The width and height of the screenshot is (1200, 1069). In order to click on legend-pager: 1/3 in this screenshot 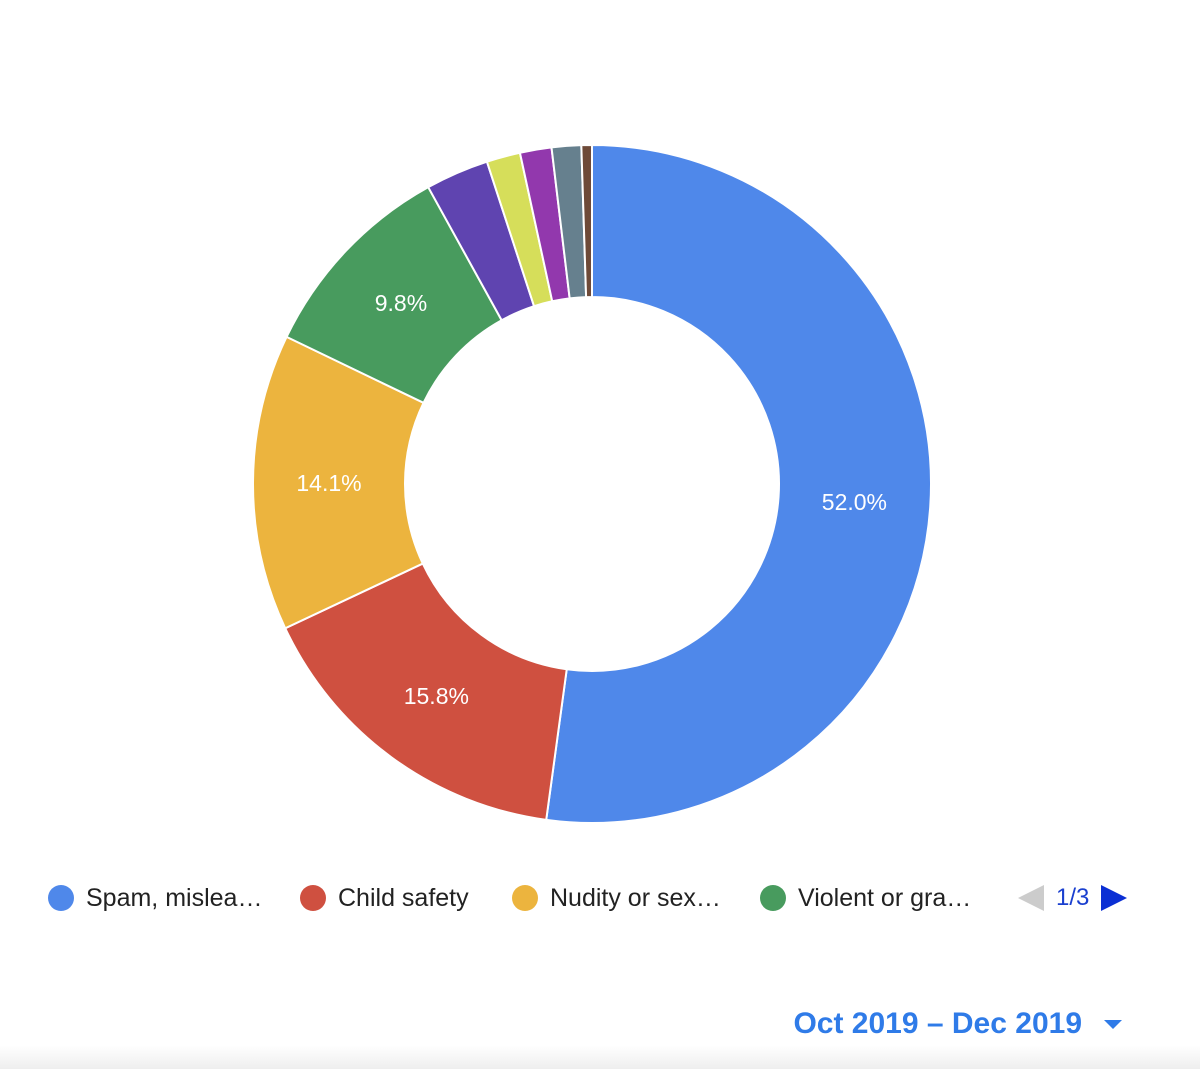, I will do `click(1073, 898)`.